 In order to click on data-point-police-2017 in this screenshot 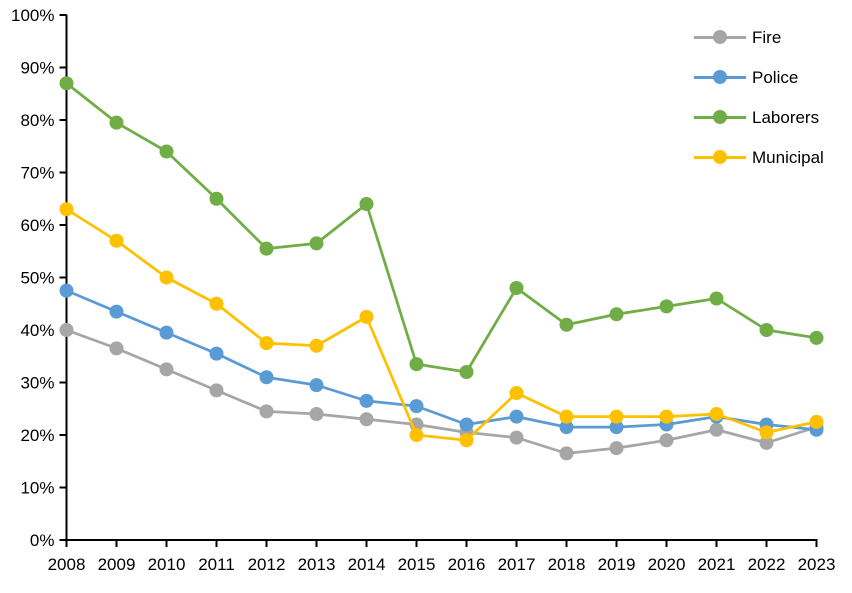, I will do `click(516, 416)`.